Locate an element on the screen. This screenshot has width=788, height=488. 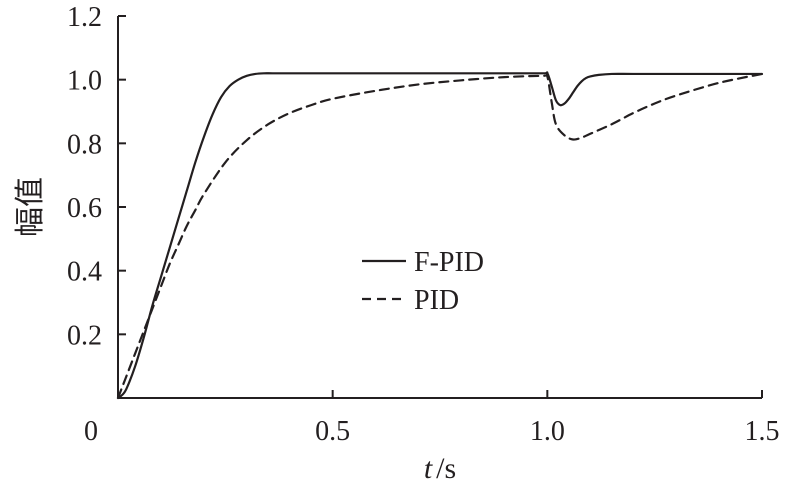
x-tick-label: 1.5 is located at coordinates (762, 431).